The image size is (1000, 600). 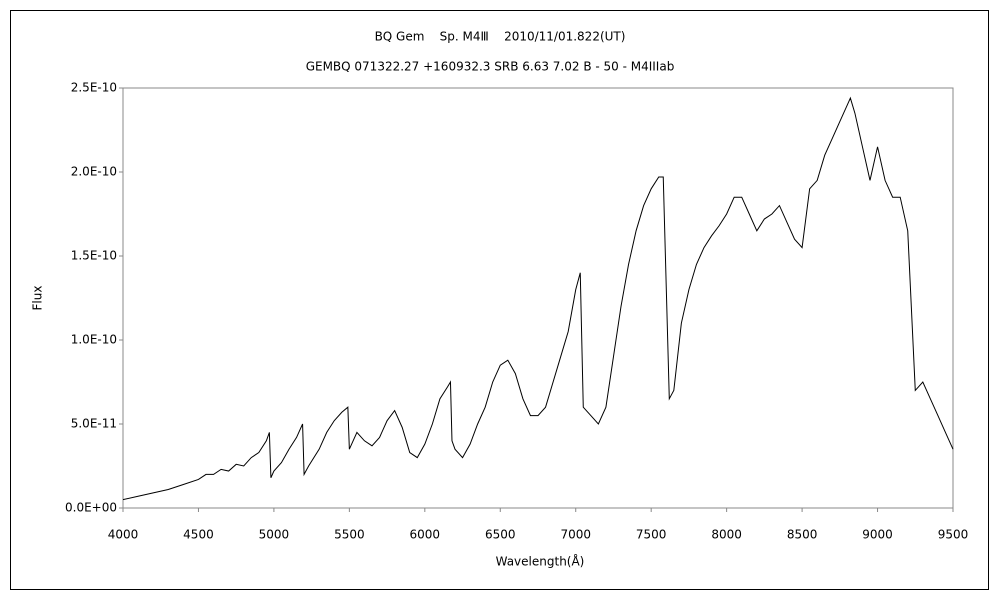 What do you see at coordinates (500, 535) in the screenshot?
I see `x-tick-label: 6500` at bounding box center [500, 535].